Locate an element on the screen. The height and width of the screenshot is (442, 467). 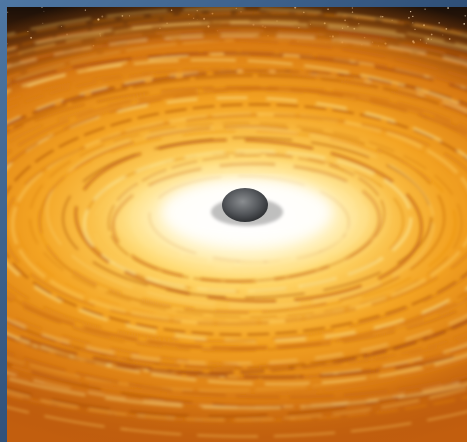
black-hole is located at coordinates (245, 205).